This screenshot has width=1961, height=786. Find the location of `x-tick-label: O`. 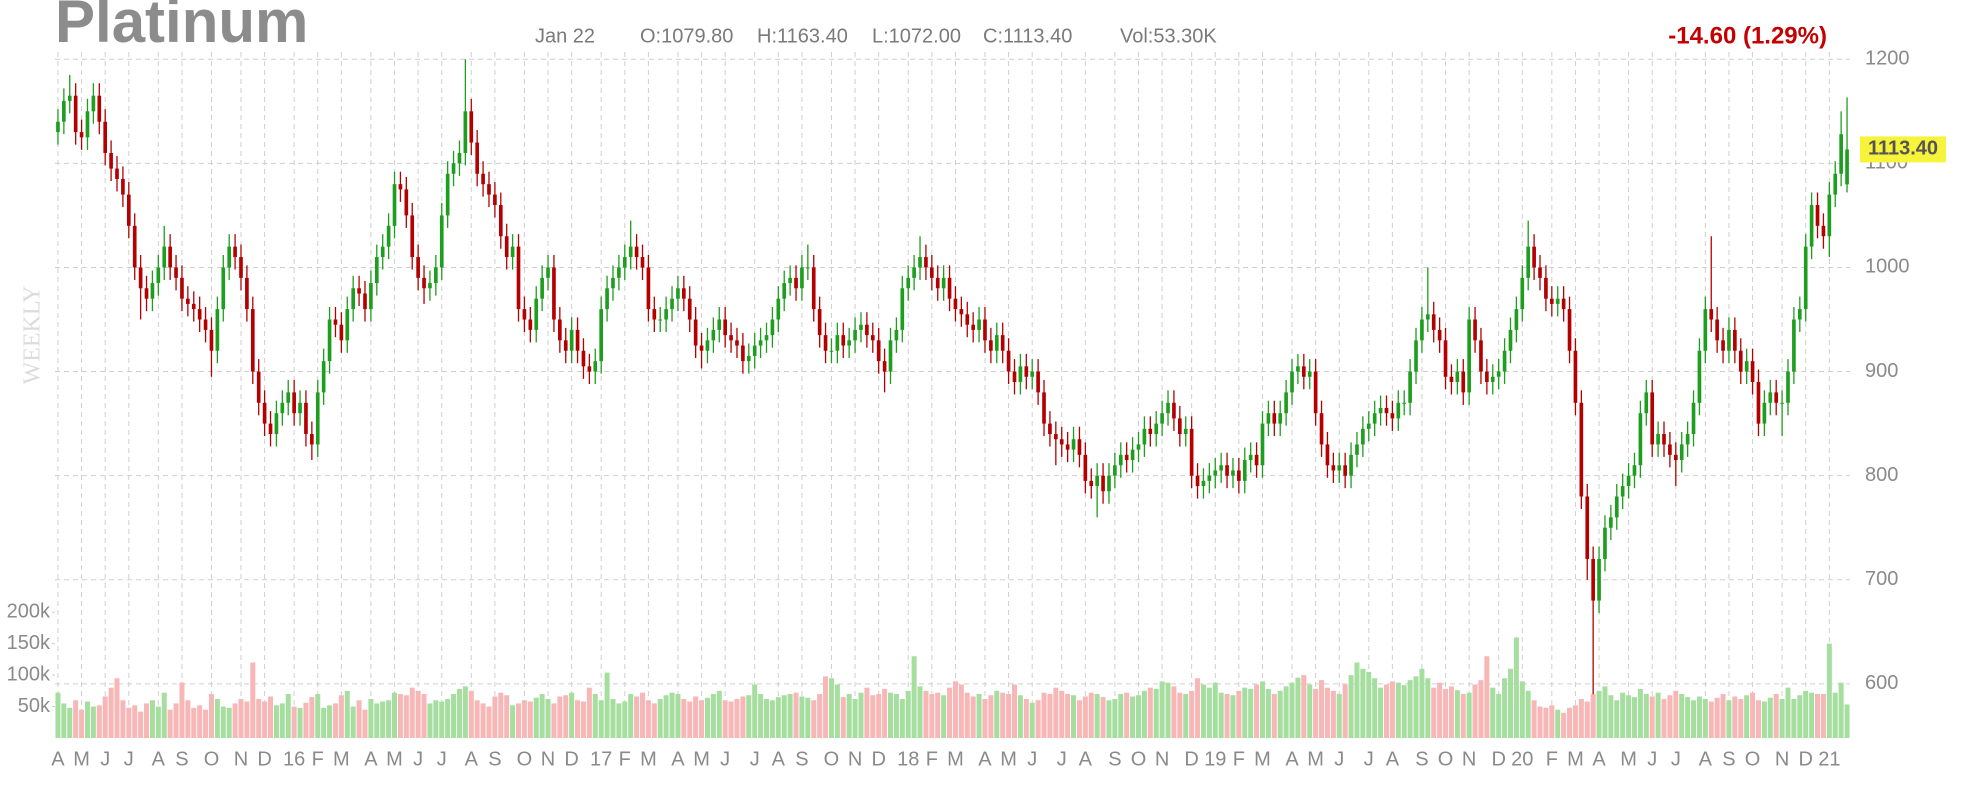

x-tick-label: O is located at coordinates (832, 759).